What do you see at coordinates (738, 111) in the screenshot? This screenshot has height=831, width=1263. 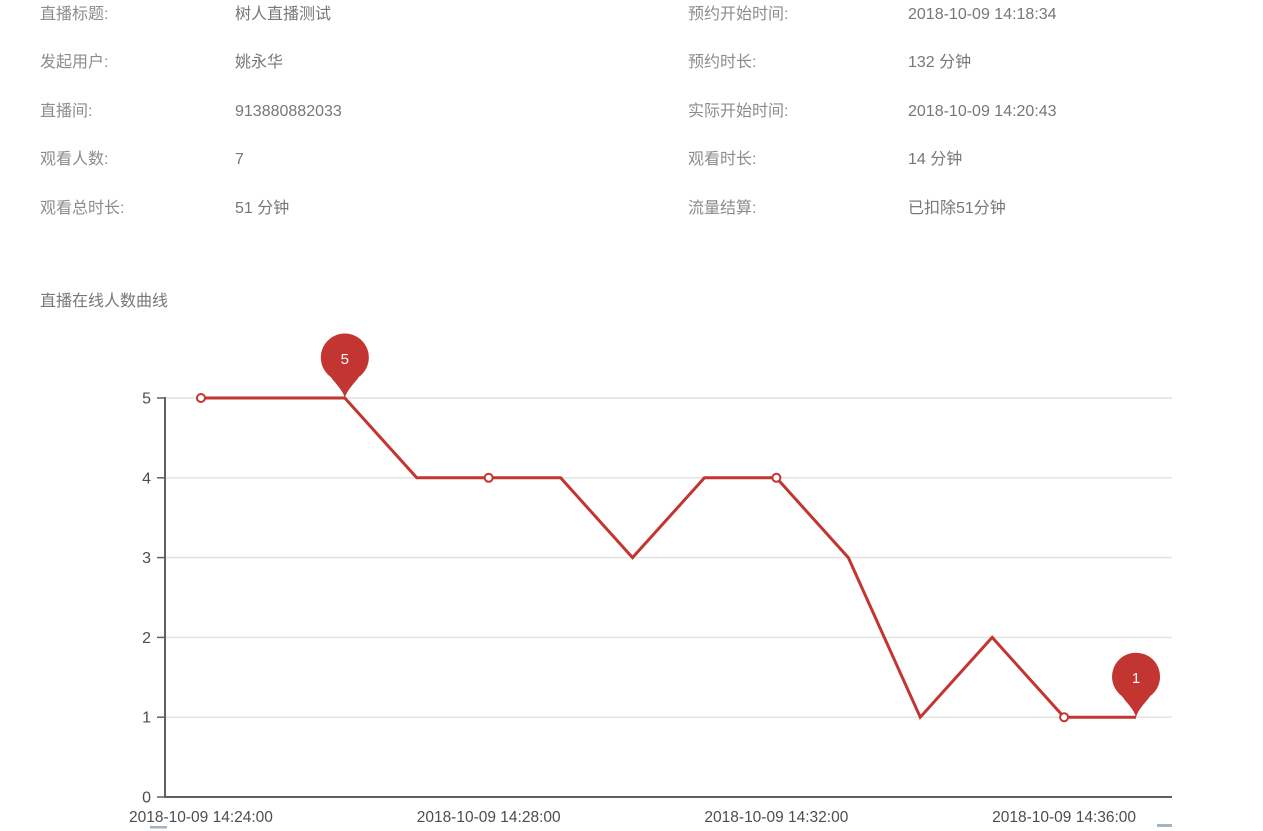 I see `info-label-actual-start: 实际开始时间:` at bounding box center [738, 111].